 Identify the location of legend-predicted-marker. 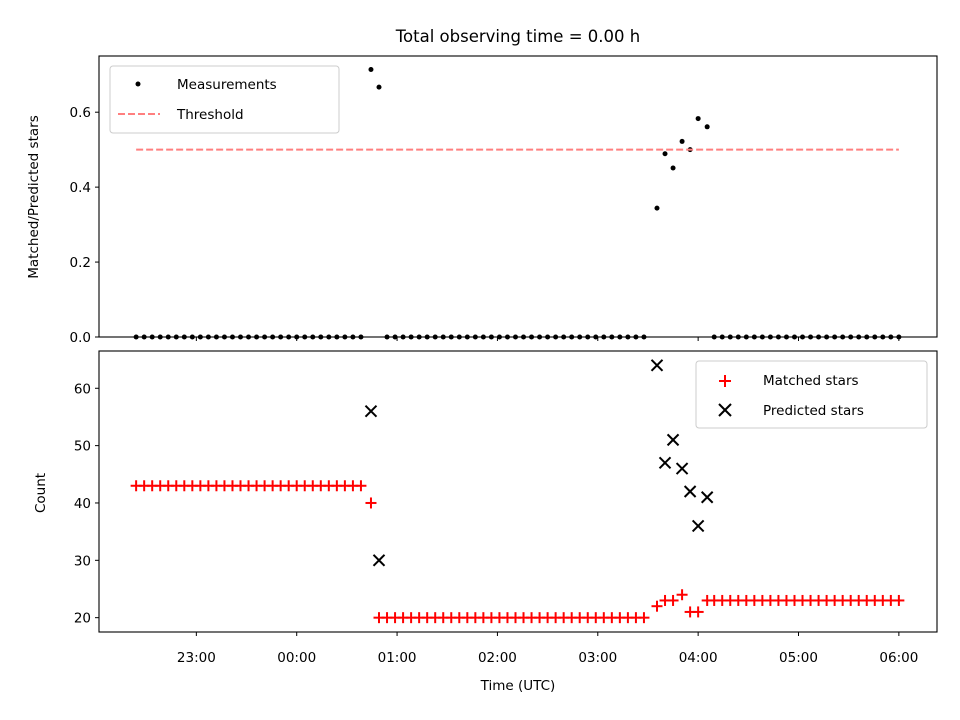
(725, 410).